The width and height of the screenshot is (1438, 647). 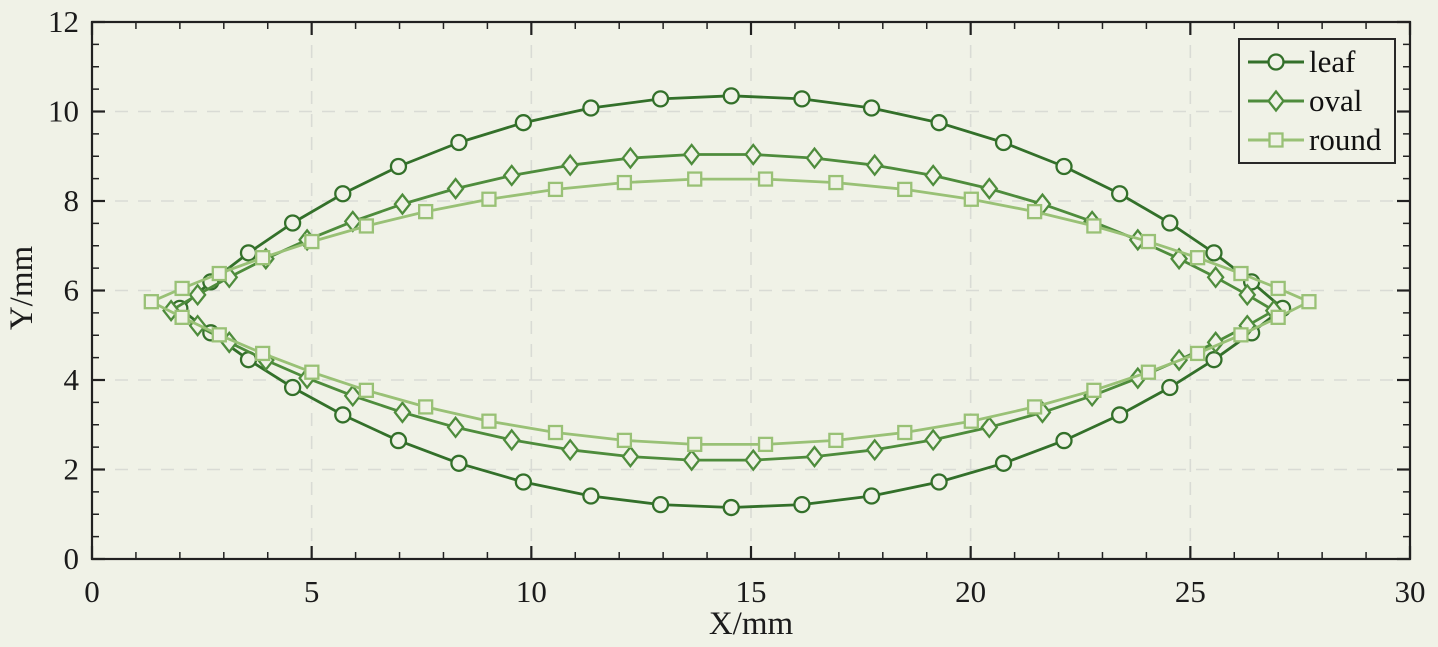 I want to click on y-tick-label: 8, so click(x=72, y=200).